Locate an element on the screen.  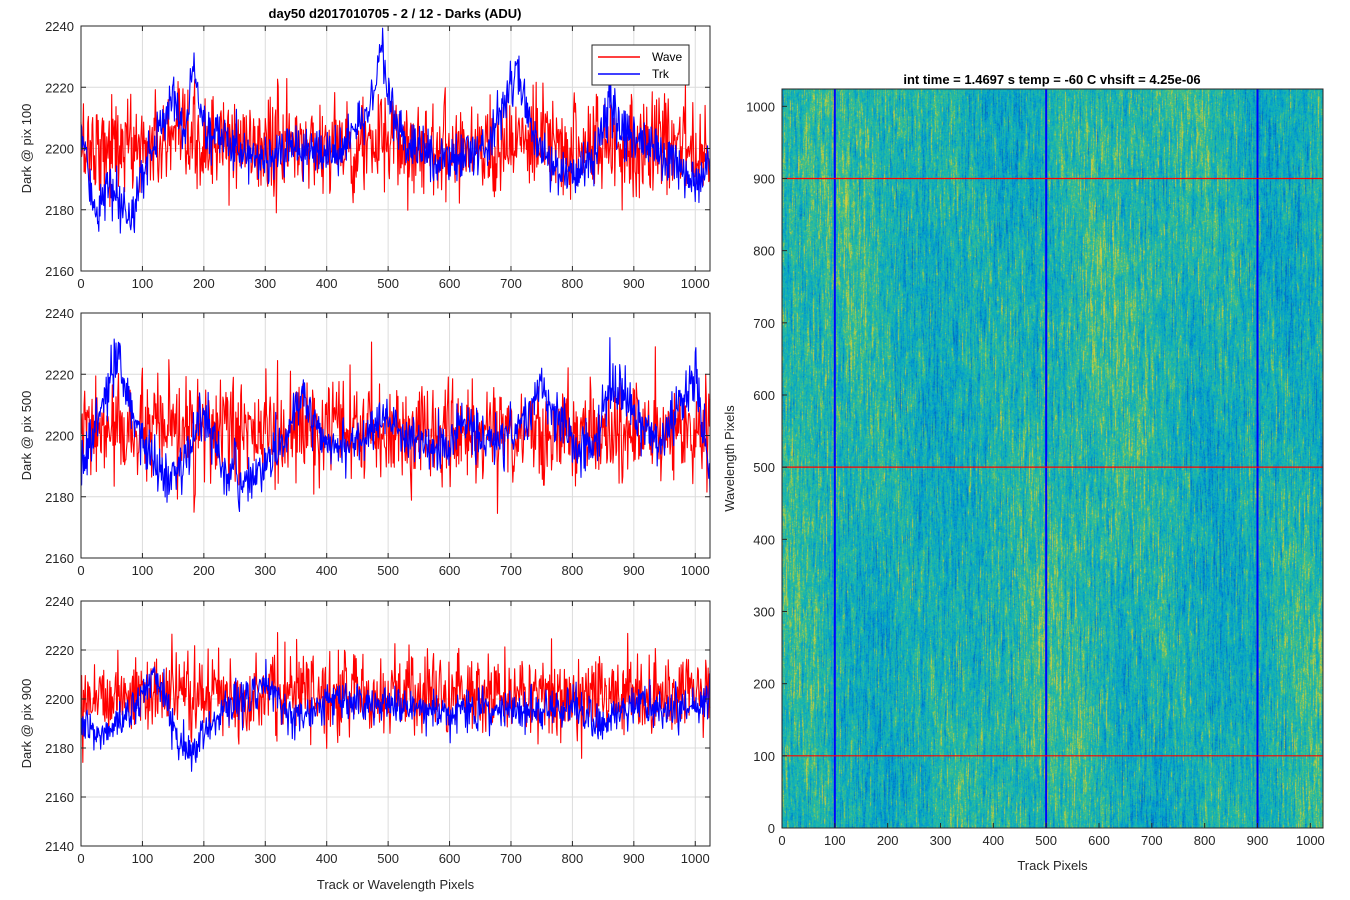
heatmap-x-tick-label: 700 is located at coordinates (1152, 840).